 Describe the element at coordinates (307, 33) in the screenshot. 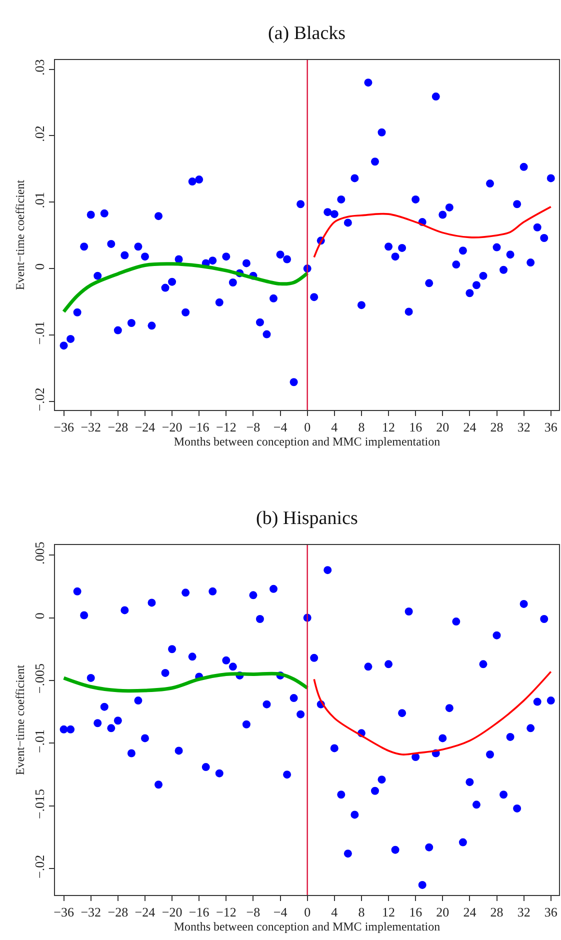

I see `chart-title: (a) Blacks` at that location.